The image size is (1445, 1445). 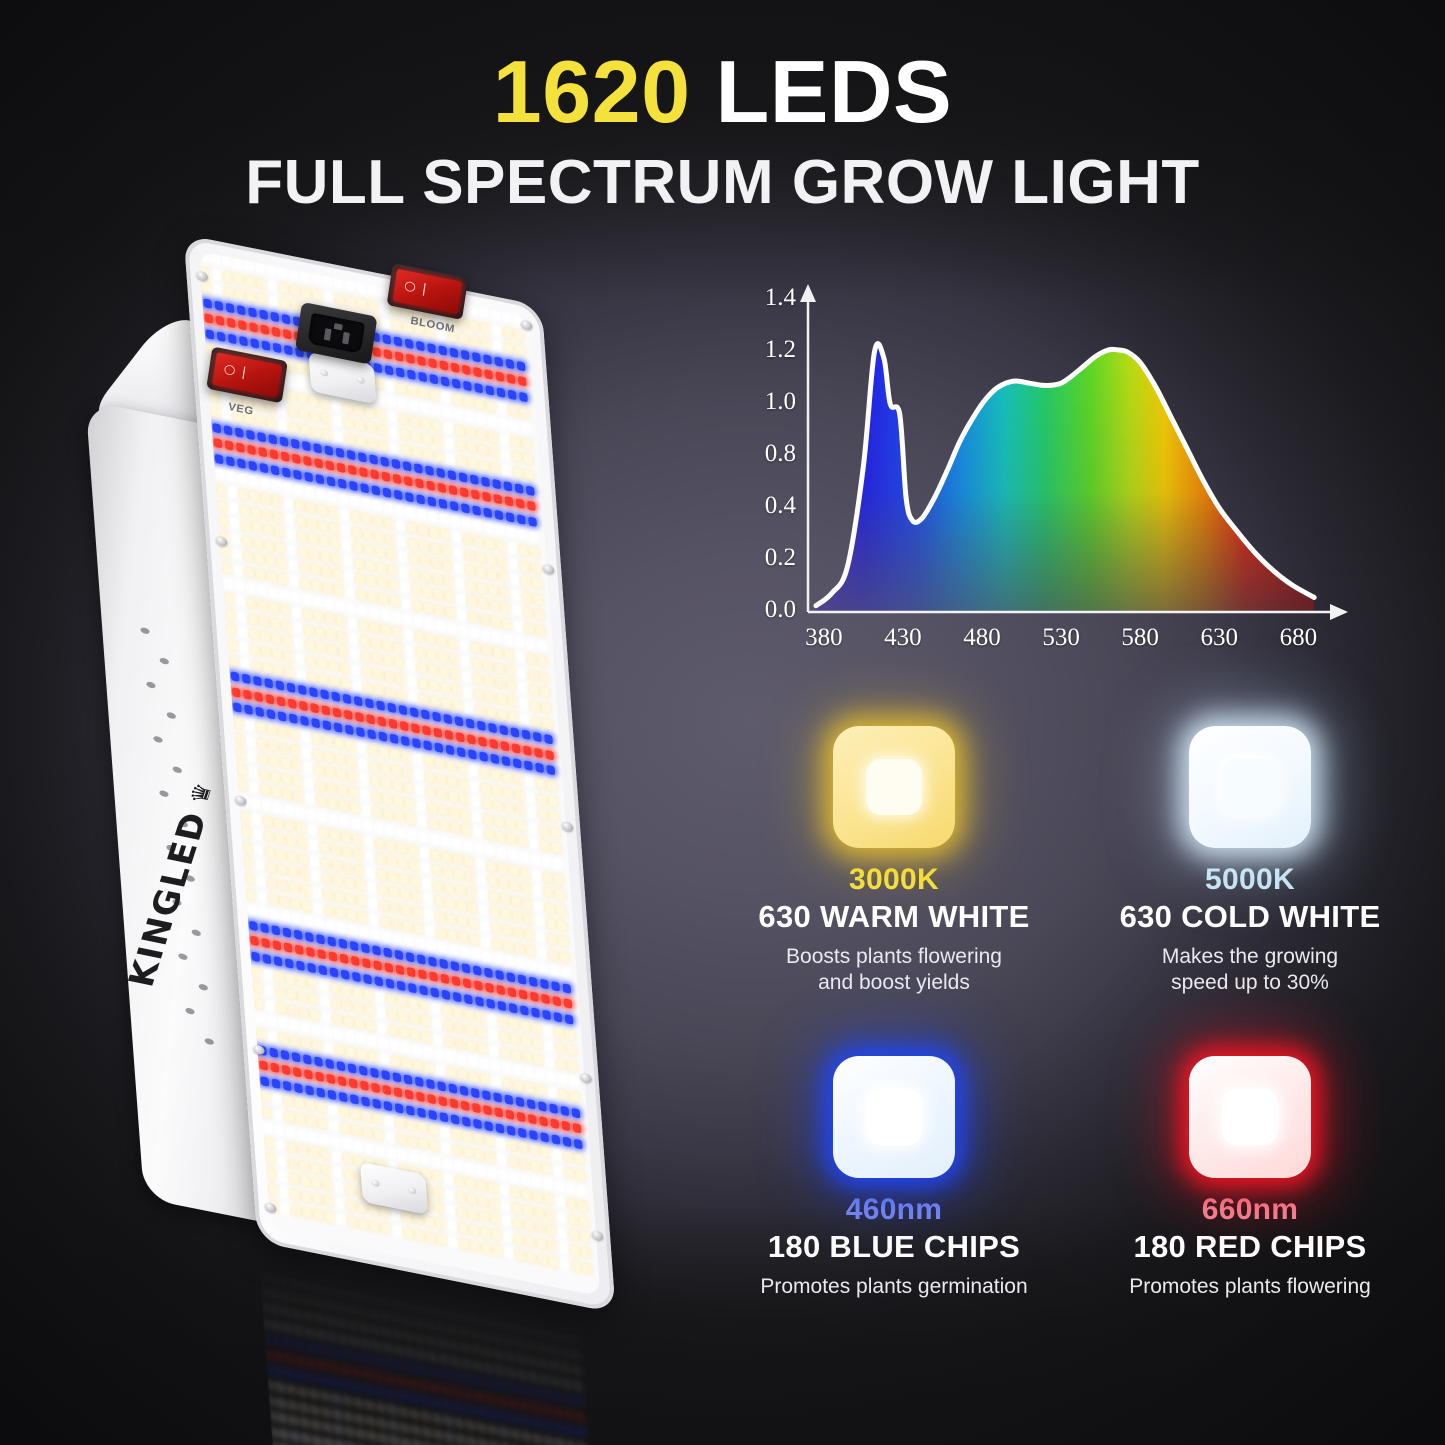 I want to click on y-tick-label: 0.2, so click(x=780, y=557).